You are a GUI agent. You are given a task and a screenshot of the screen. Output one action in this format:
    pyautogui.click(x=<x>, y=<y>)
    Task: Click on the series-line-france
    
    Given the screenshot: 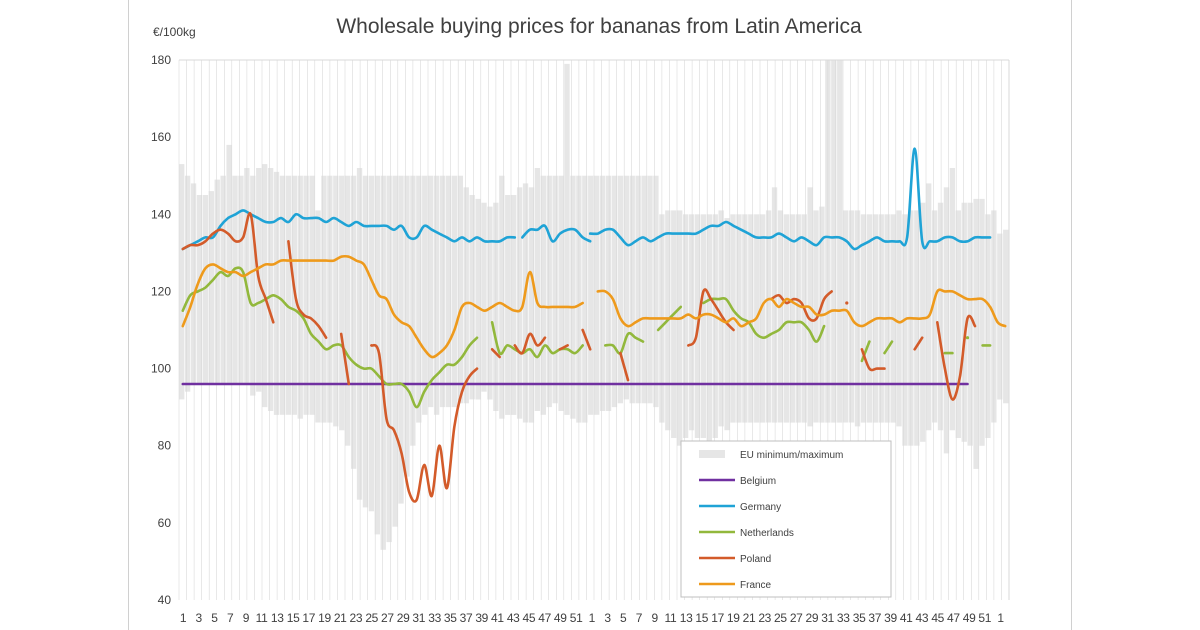 What is the action you would take?
    pyautogui.click(x=801, y=308)
    